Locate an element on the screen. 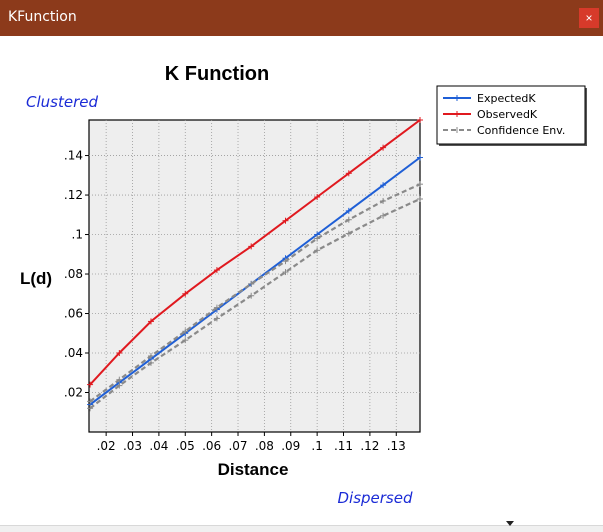 Image resolution: width=603 pixels, height=532 pixels. close-button: × is located at coordinates (589, 18).